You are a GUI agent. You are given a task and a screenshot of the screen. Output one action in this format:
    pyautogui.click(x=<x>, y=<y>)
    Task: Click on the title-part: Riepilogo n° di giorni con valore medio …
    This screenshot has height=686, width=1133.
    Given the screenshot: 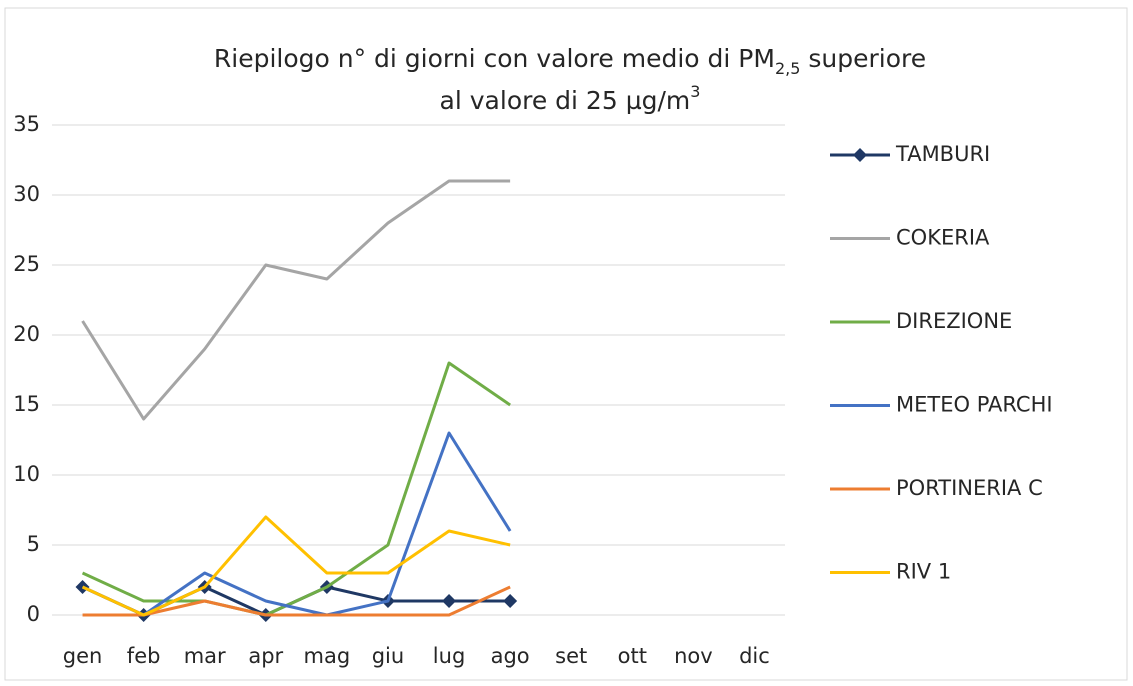 What is the action you would take?
    pyautogui.click(x=494, y=58)
    